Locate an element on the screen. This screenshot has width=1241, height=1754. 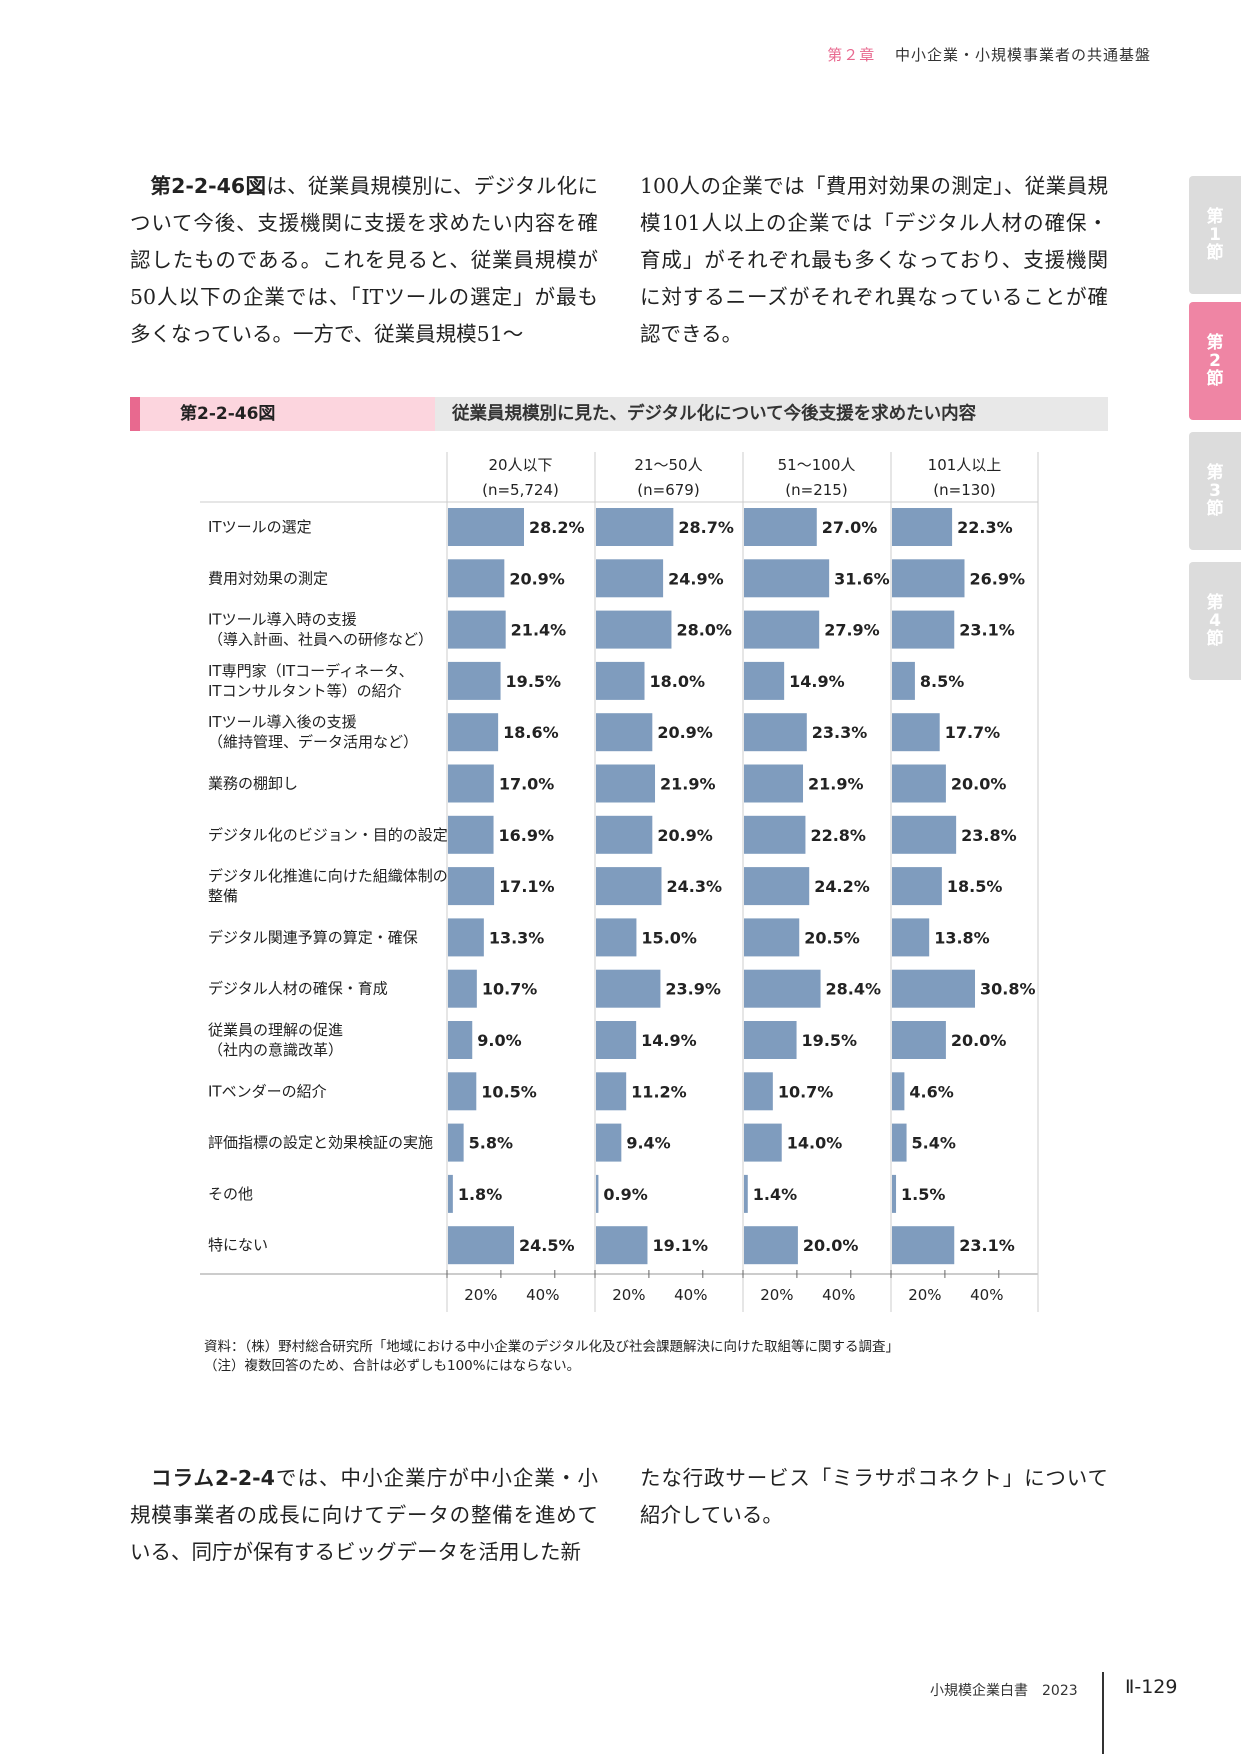
category-label: ITツール導入後の支援 is located at coordinates (282, 722).